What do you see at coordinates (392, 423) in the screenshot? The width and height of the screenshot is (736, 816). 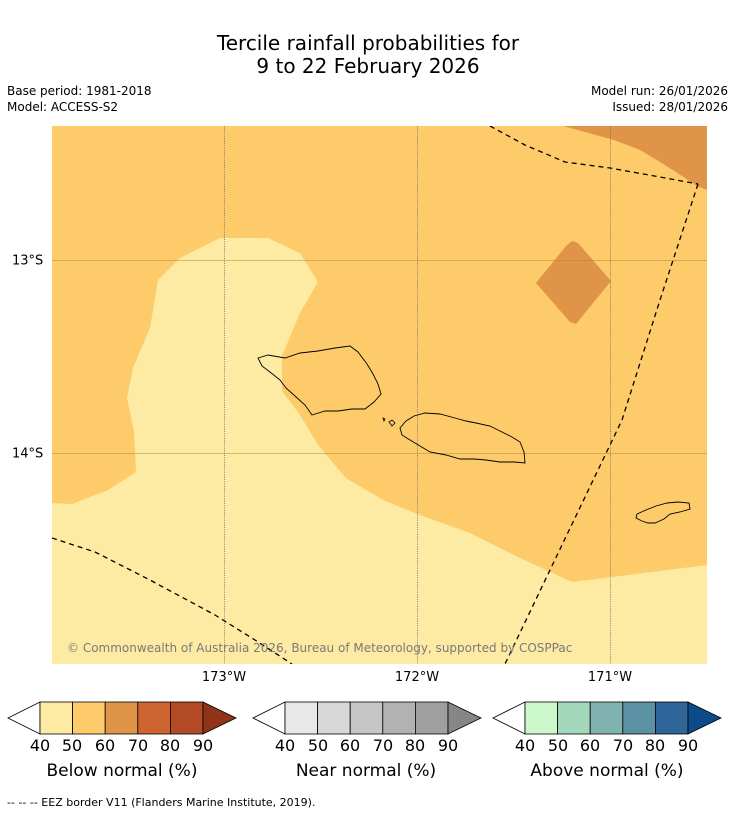 I see `island-manono` at bounding box center [392, 423].